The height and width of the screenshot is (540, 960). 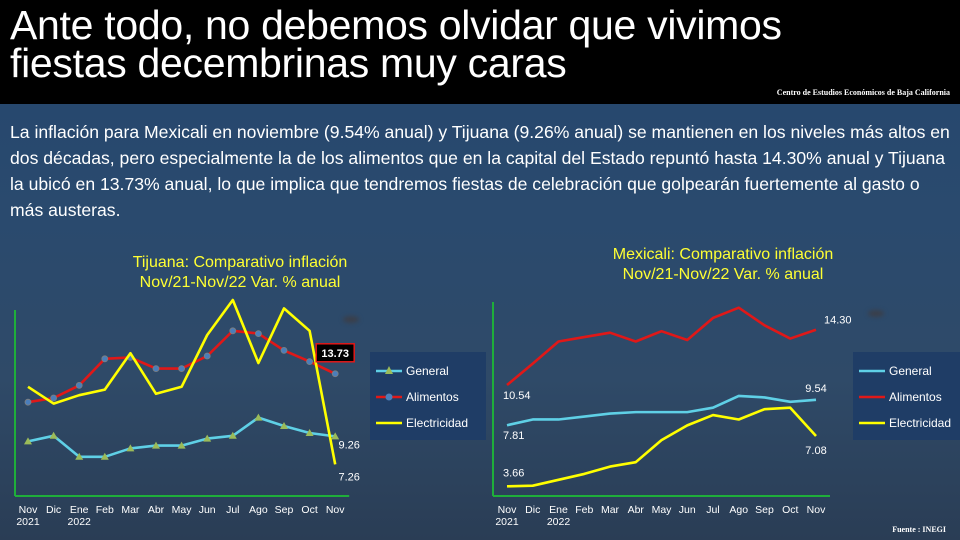 What do you see at coordinates (130, 510) in the screenshot?
I see `tijuana-x-tick-label: Mar` at bounding box center [130, 510].